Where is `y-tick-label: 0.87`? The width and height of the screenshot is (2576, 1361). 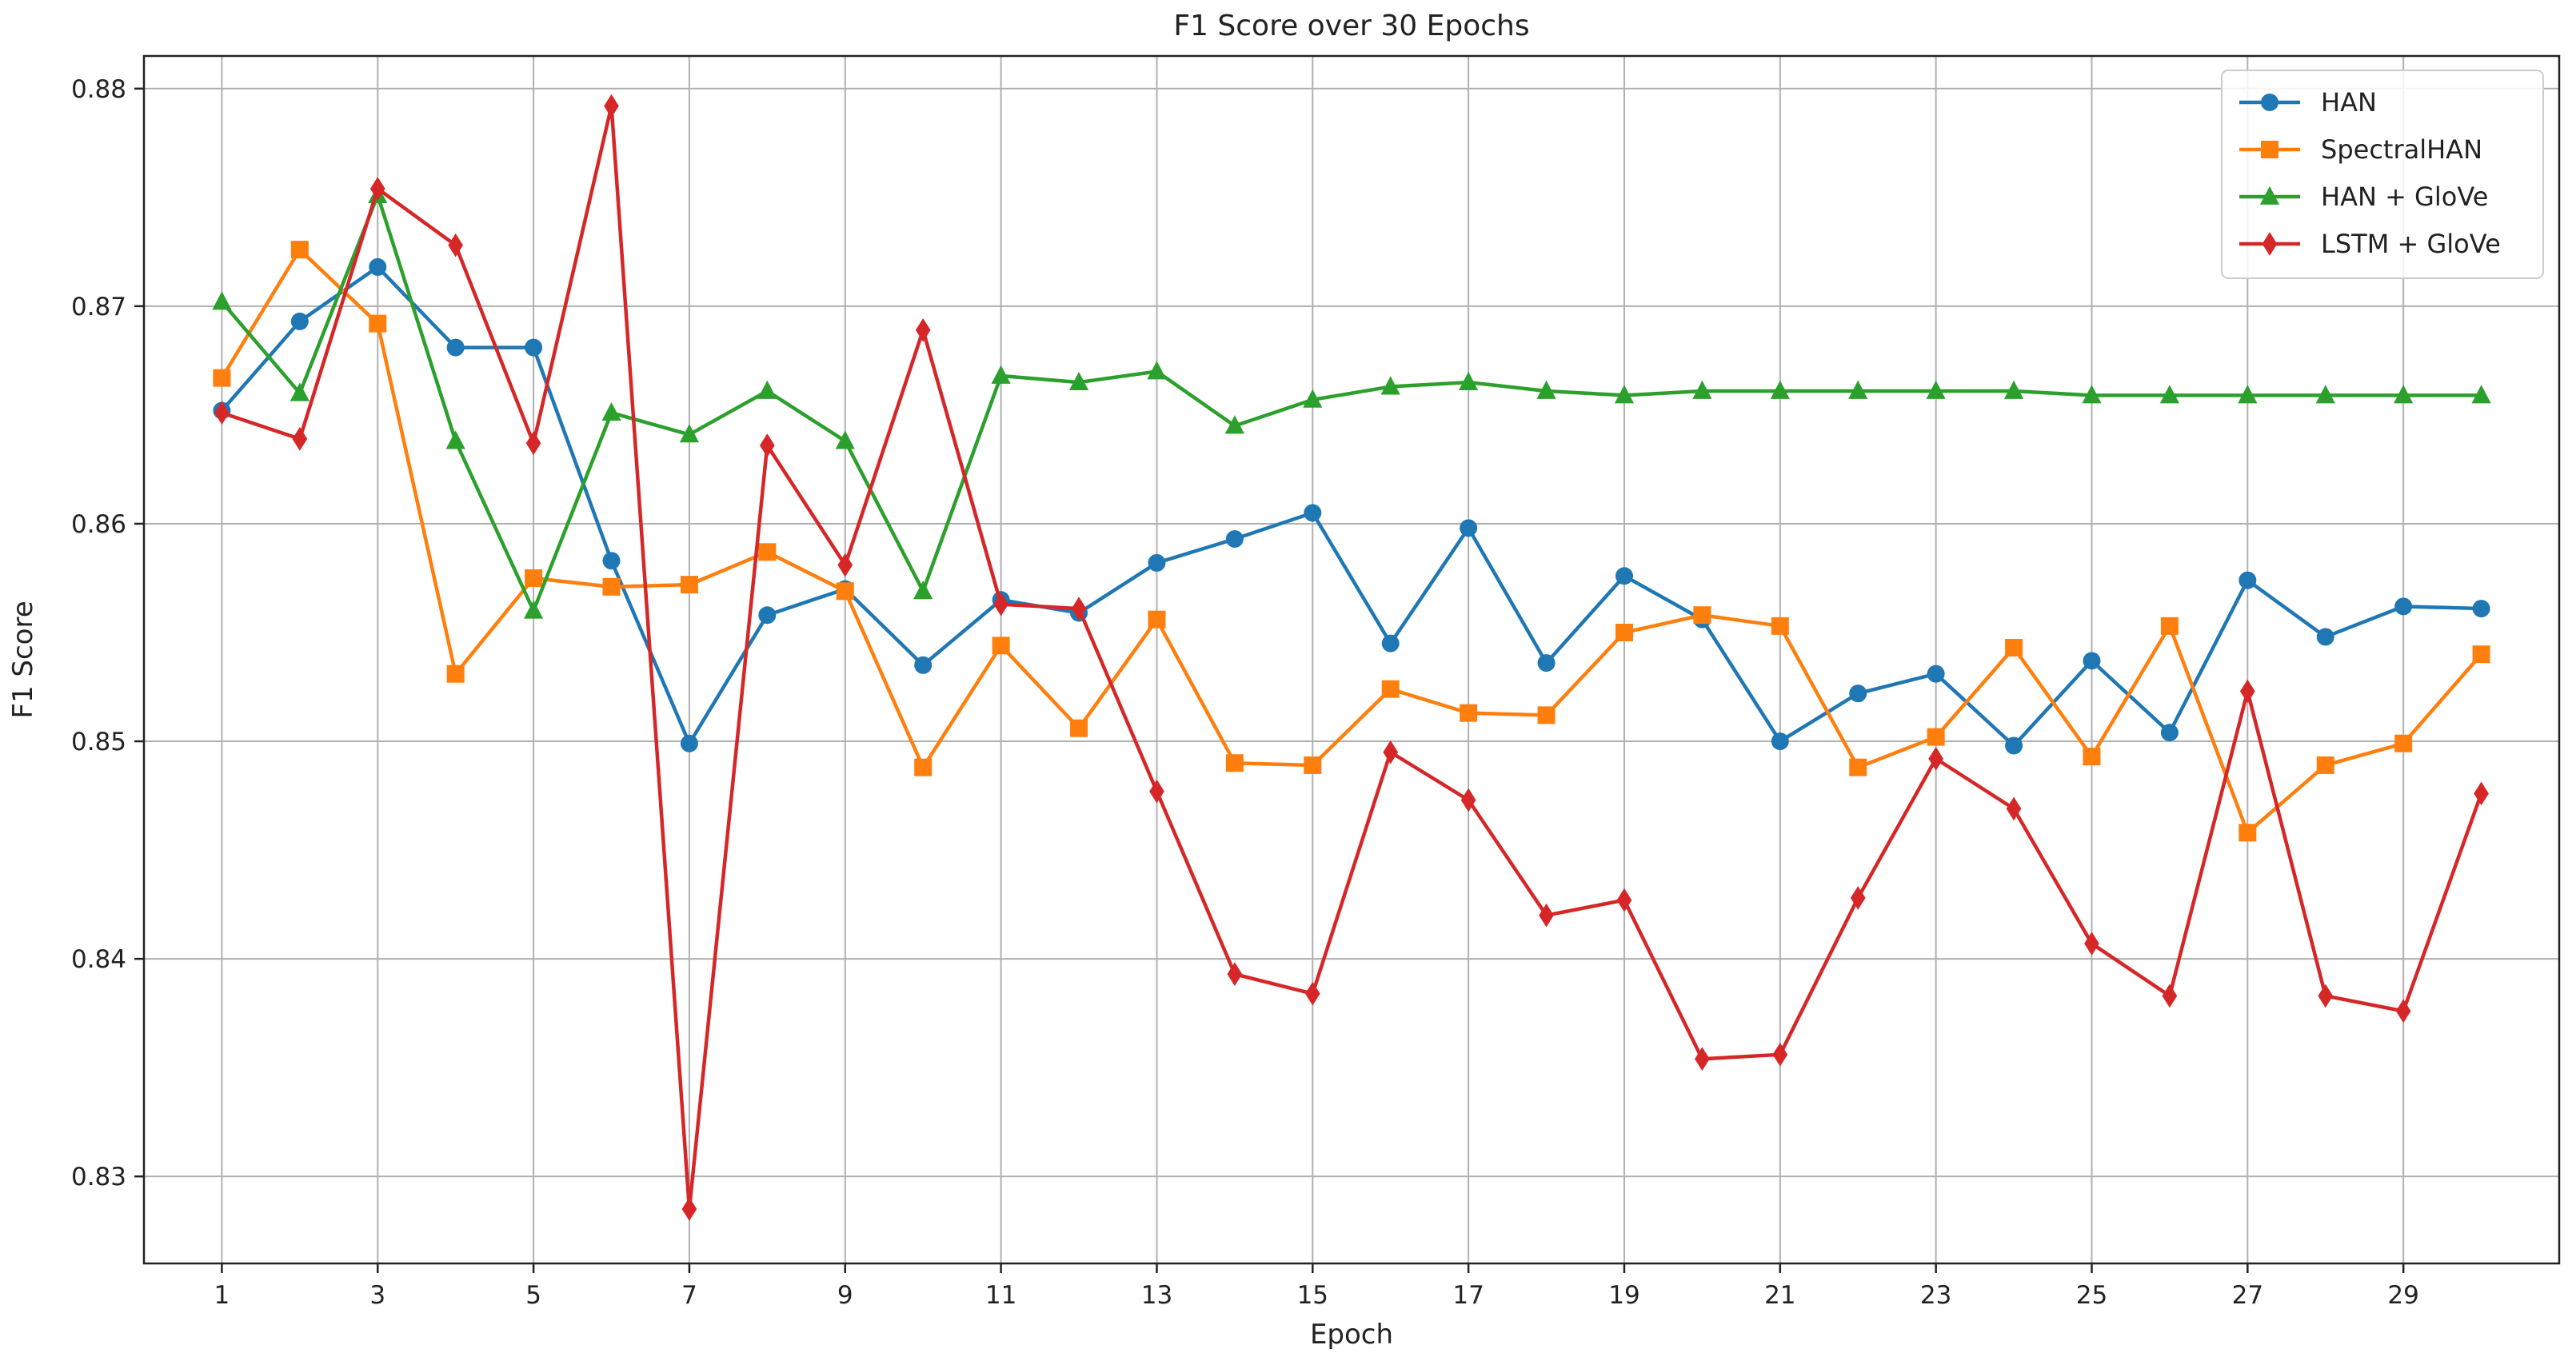 y-tick-label: 0.87 is located at coordinates (99, 307).